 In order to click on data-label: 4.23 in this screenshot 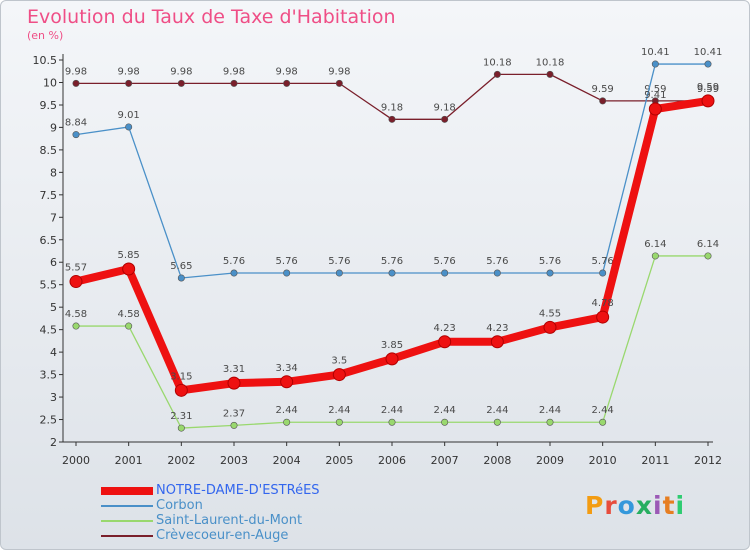, I will do `click(497, 328)`.